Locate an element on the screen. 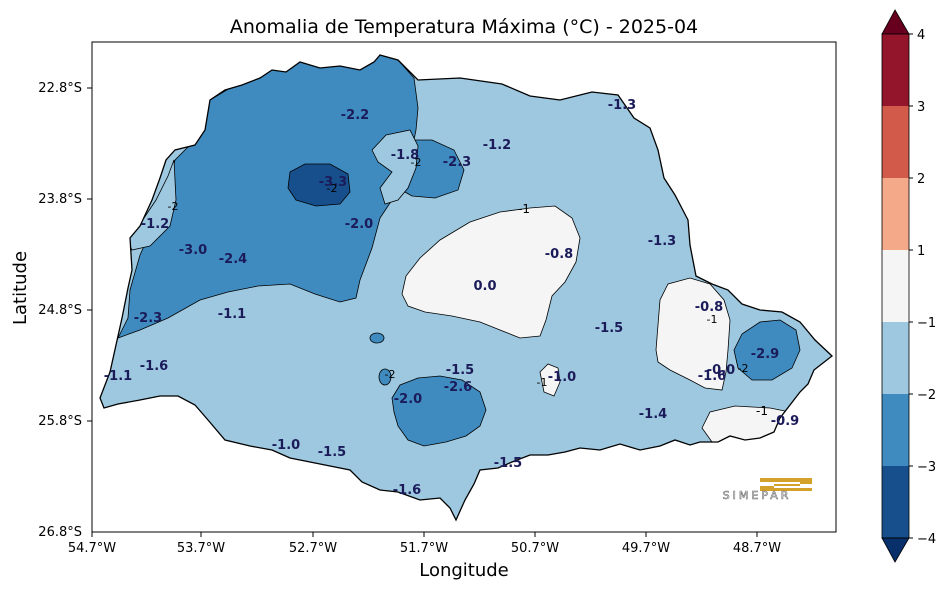 The width and height of the screenshot is (949, 589). value-label: -3.3 is located at coordinates (333, 182).